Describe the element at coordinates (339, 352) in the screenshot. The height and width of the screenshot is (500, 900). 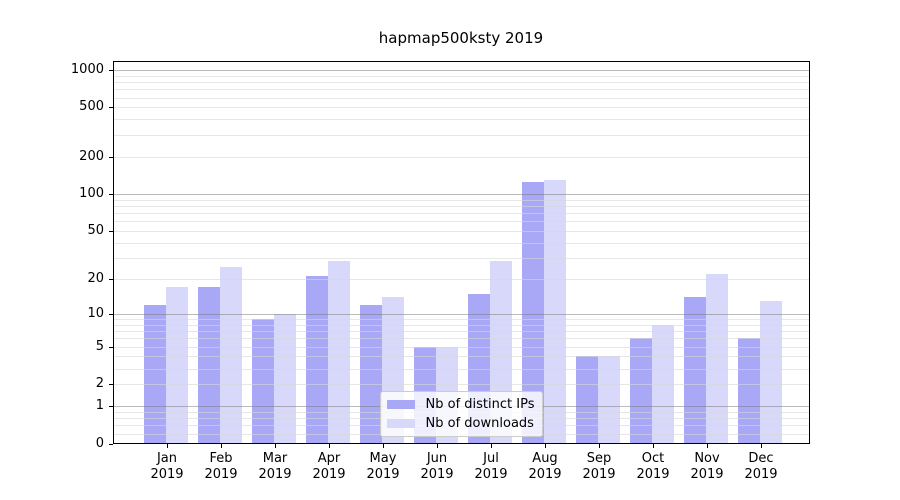
I see `bar-downloads-apr-2019` at that location.